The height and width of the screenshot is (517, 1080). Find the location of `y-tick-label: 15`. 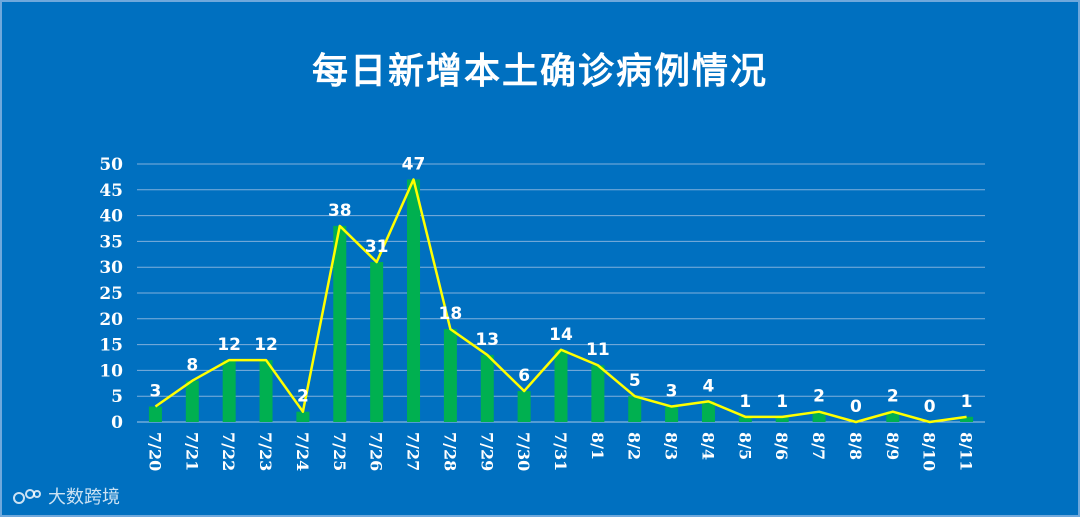

y-tick-label: 15 is located at coordinates (111, 346).